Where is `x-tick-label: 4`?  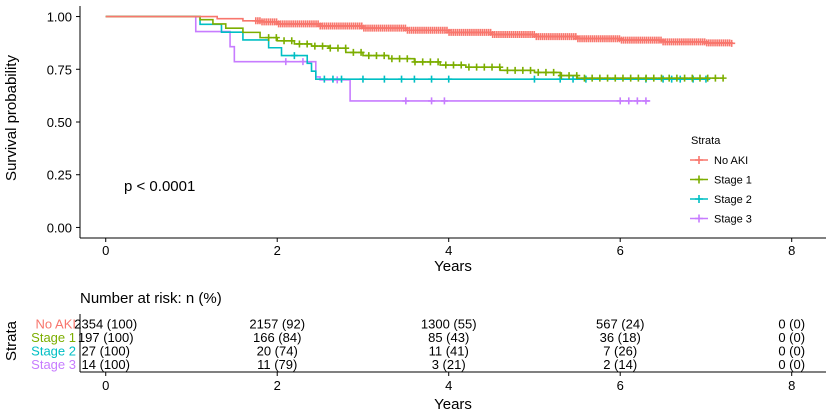 x-tick-label: 4 is located at coordinates (448, 250).